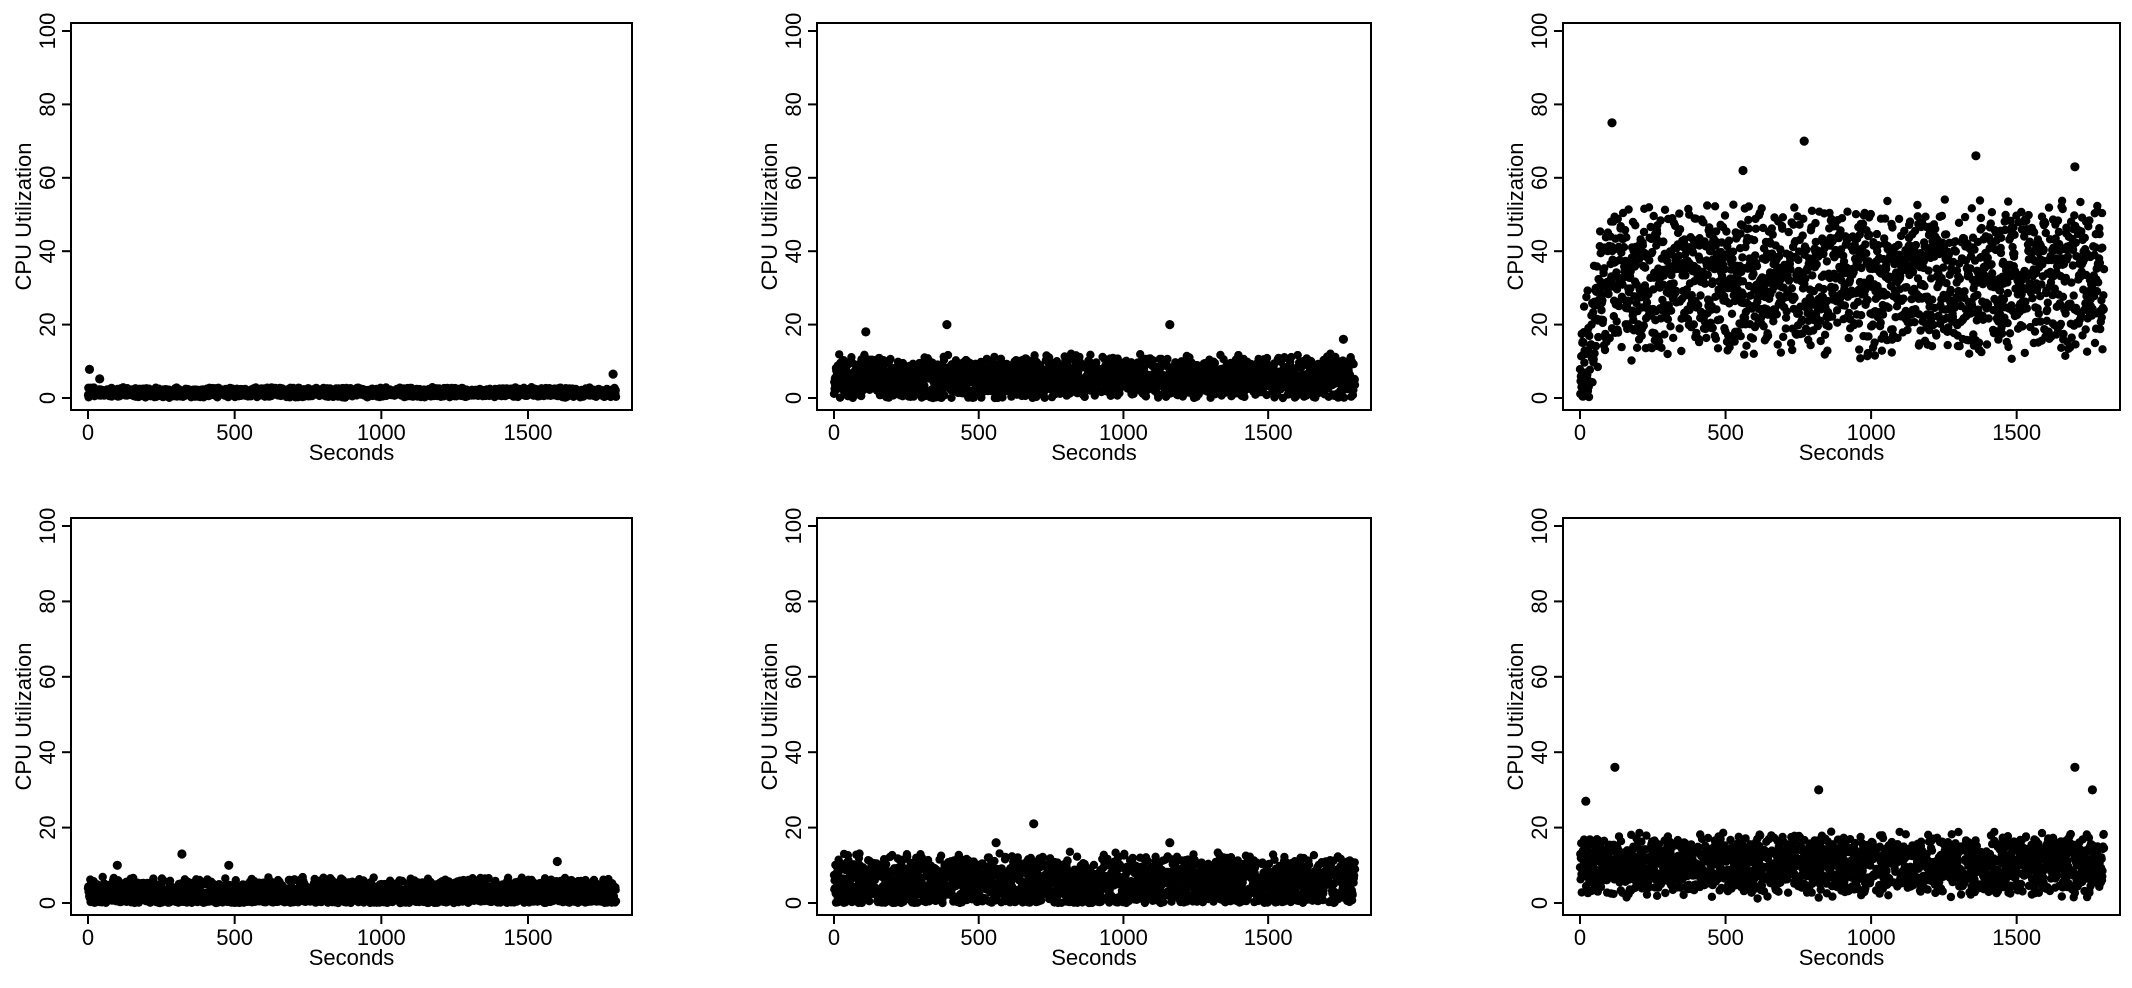  Describe the element at coordinates (834, 432) in the screenshot. I see `x-tick-label: 0` at that location.